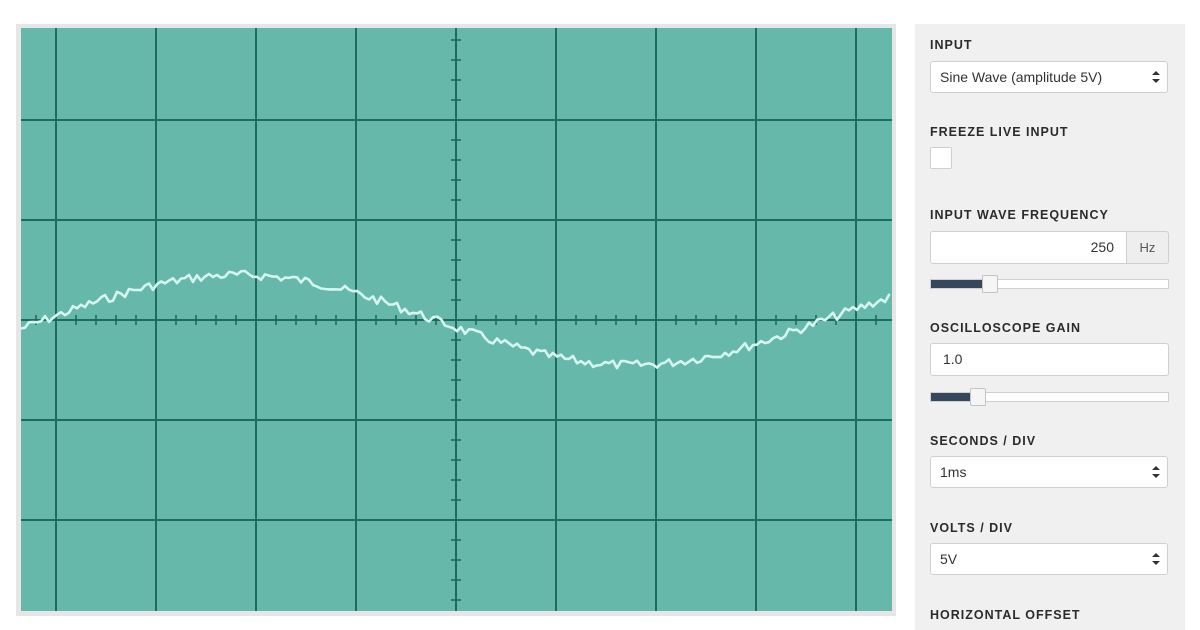 The height and width of the screenshot is (630, 1200). I want to click on volts-per-div-value: 5V, so click(949, 559).